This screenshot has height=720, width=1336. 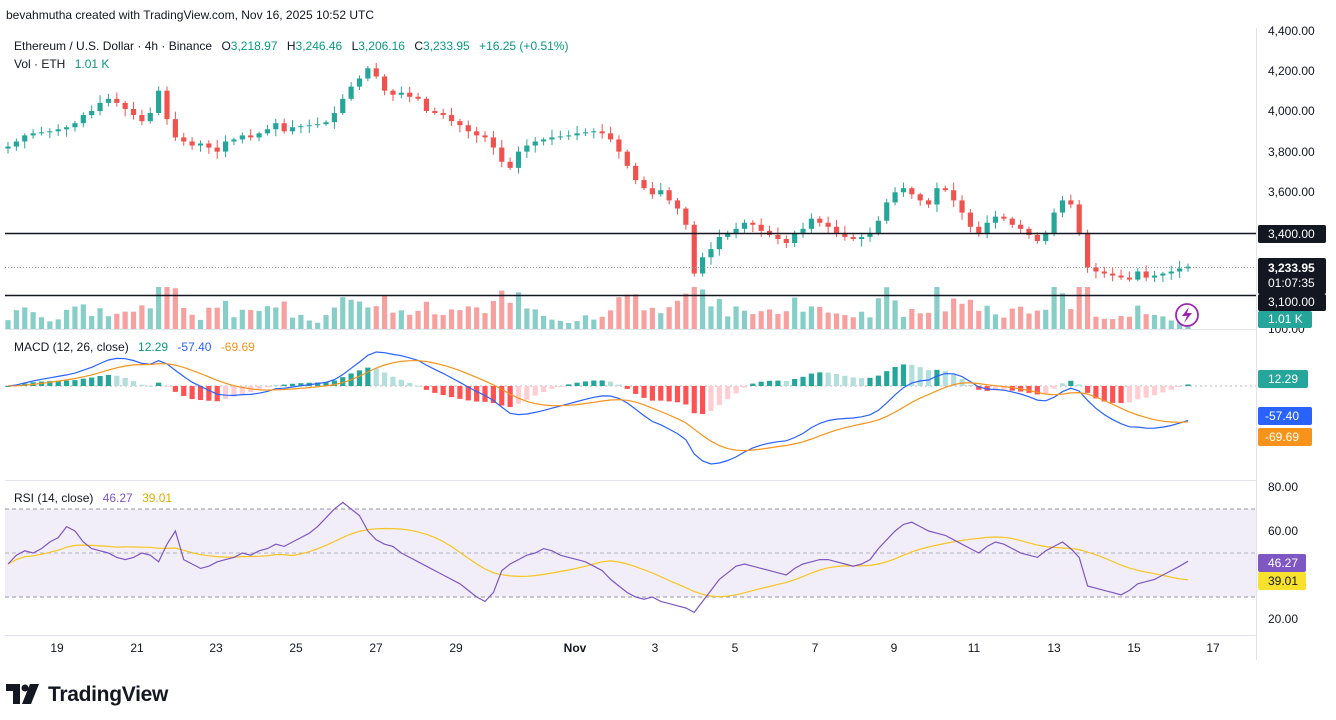 What do you see at coordinates (418, 46) in the screenshot?
I see `close-label: C` at bounding box center [418, 46].